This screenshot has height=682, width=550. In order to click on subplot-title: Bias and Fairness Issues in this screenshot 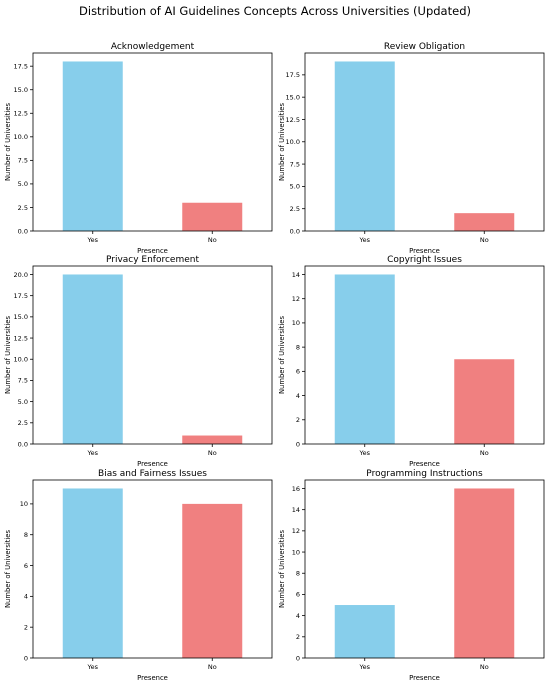, I will do `click(152, 474)`.